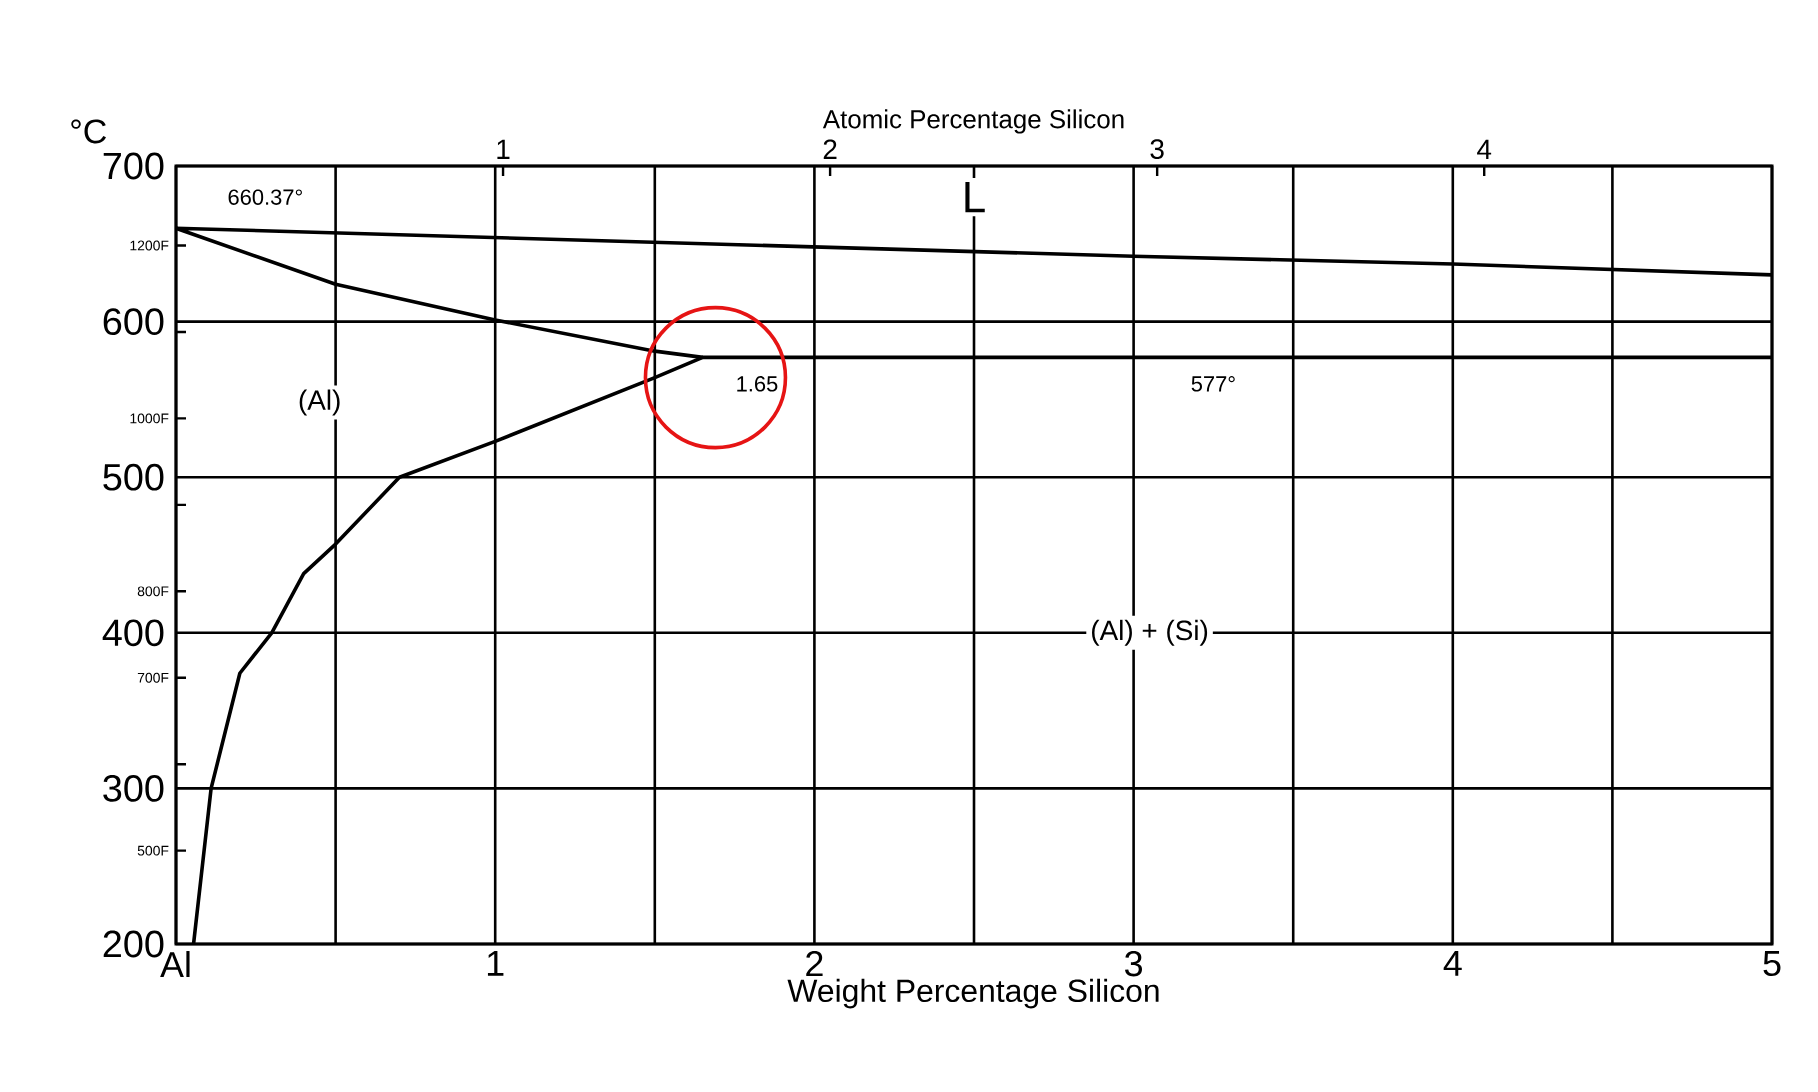 This screenshot has width=1818, height=1092. I want to click on annotation: L, so click(975, 197).